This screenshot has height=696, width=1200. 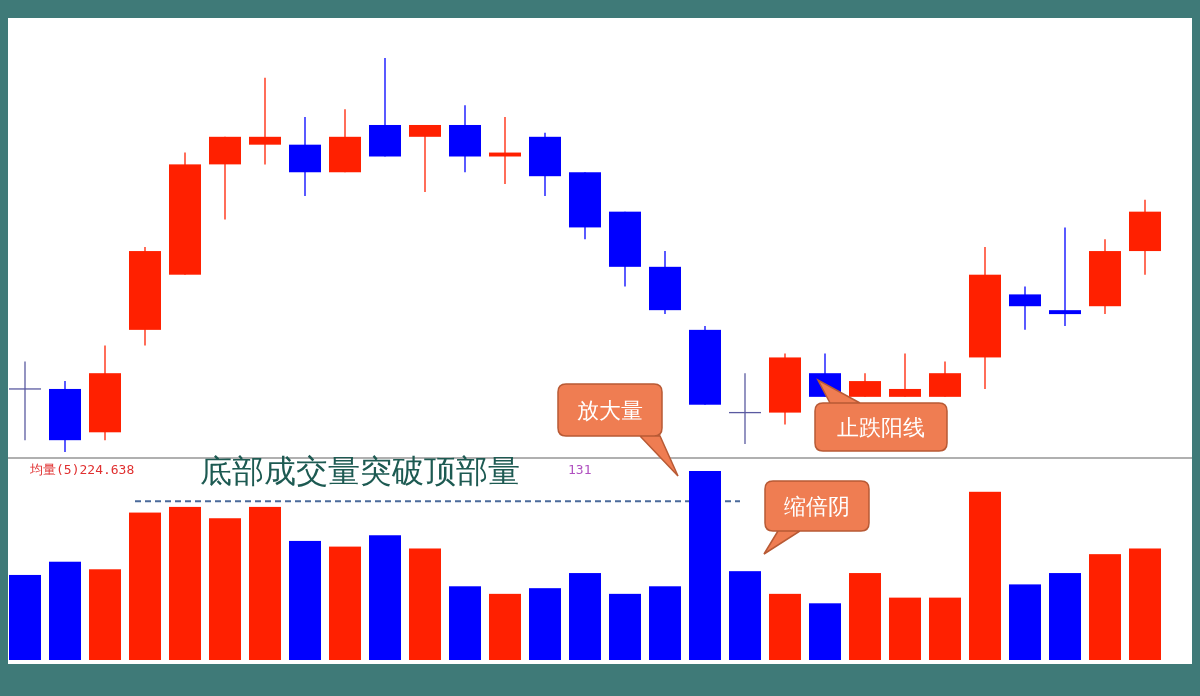 What do you see at coordinates (610, 410) in the screenshot?
I see `annotation: 放大量` at bounding box center [610, 410].